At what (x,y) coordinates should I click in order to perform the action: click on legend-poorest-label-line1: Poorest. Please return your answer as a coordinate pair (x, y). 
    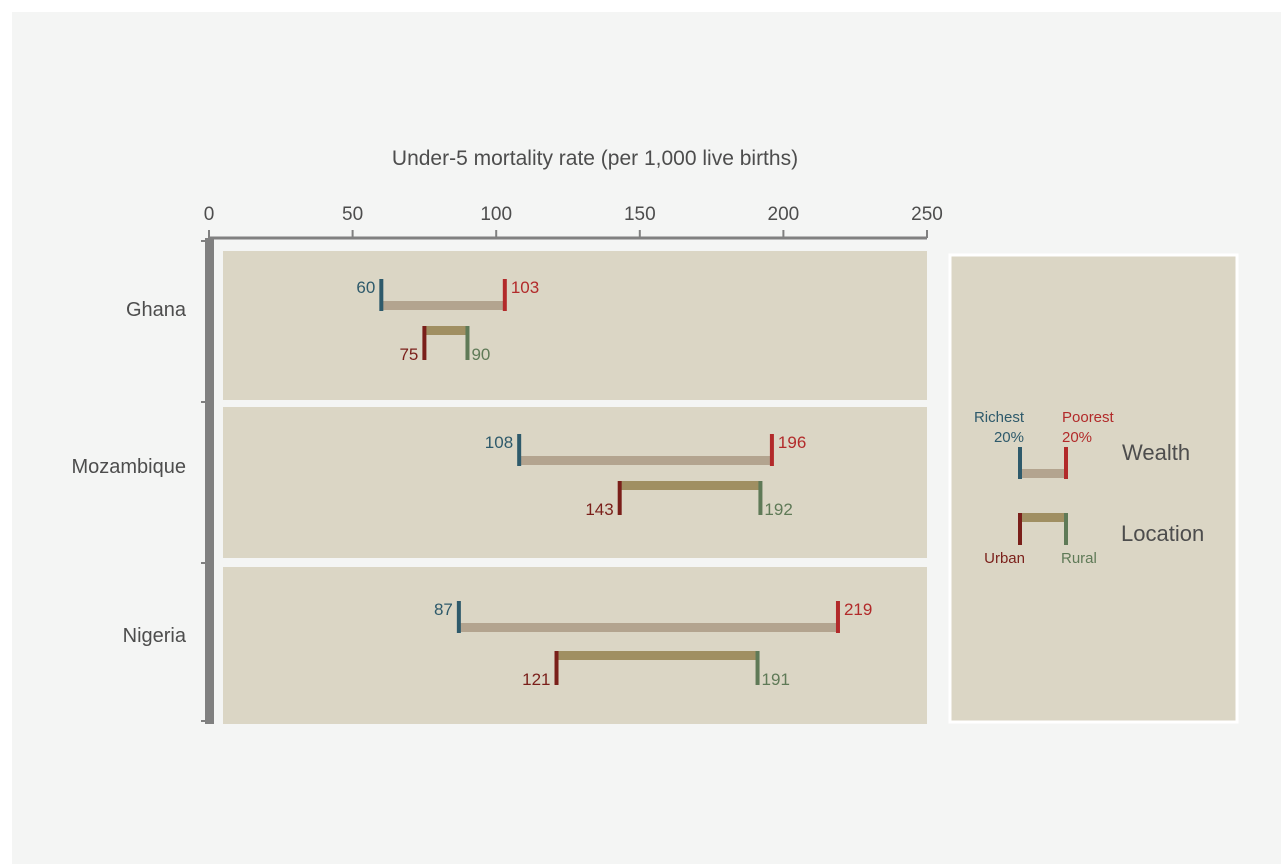
    Looking at the image, I should click on (1088, 417).